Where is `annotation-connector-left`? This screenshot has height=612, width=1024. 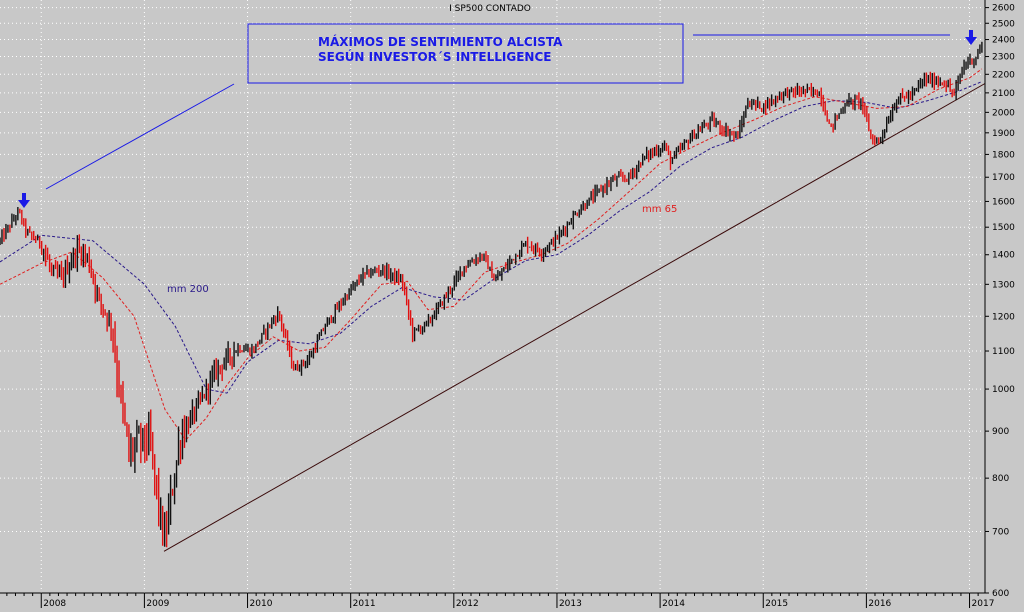 annotation-connector-left is located at coordinates (140, 136).